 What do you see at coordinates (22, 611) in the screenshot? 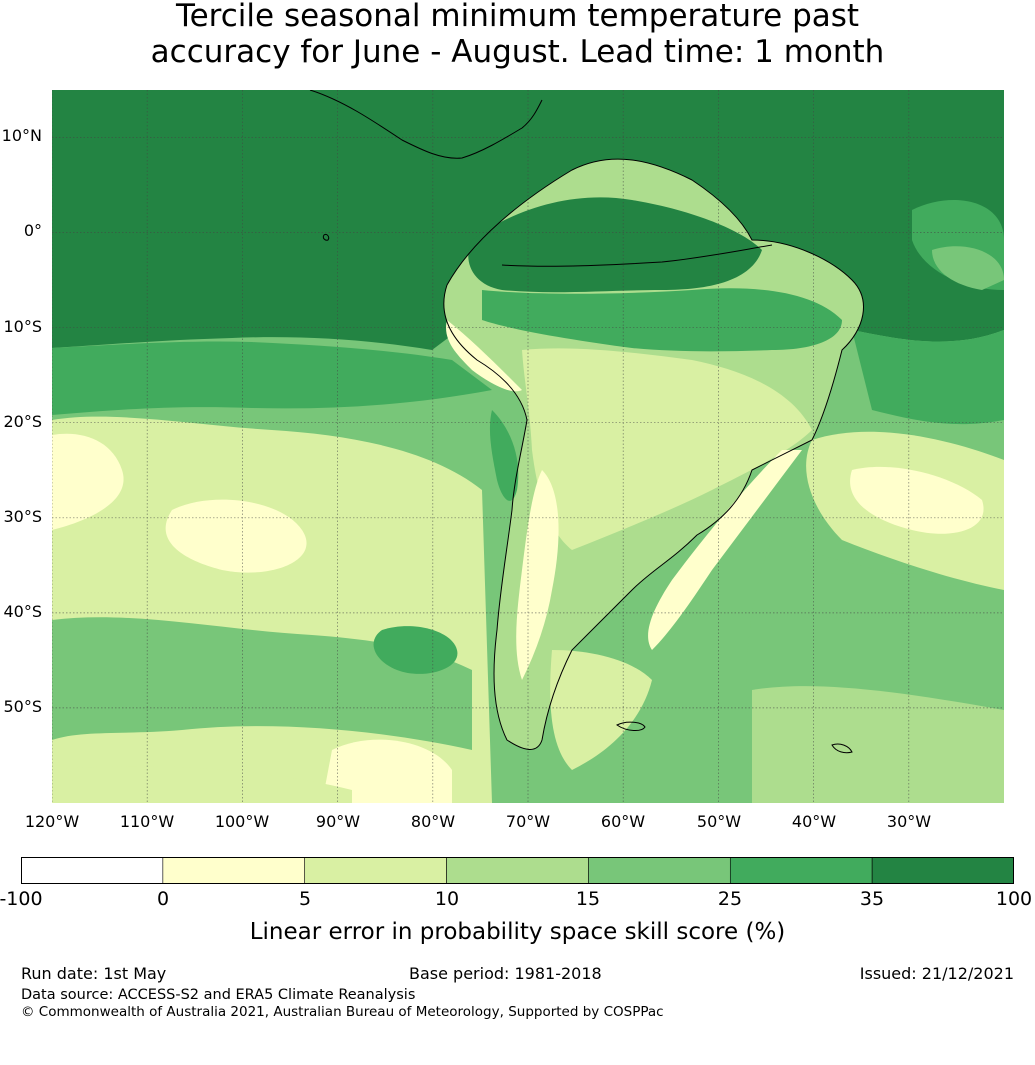
I see `lat-label-40s: 40°S` at bounding box center [22, 611].